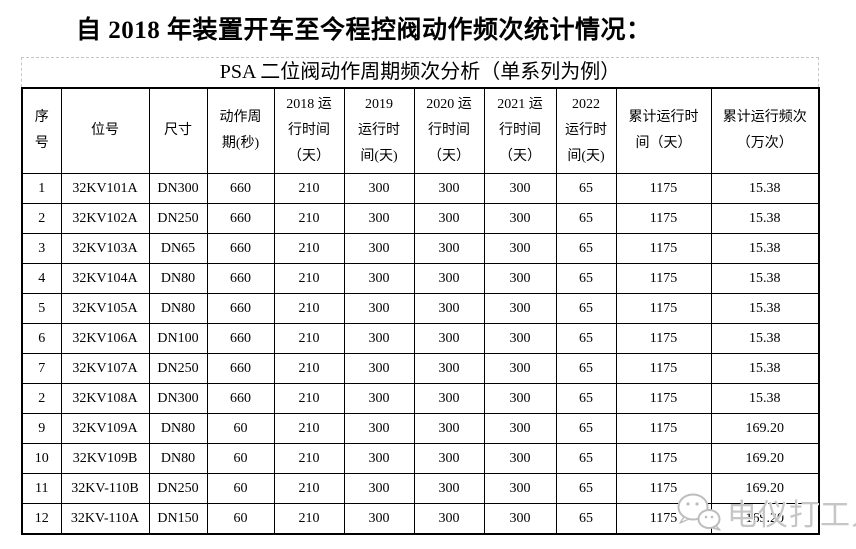 The image size is (856, 549). I want to click on cell-size: DN65, so click(178, 248).